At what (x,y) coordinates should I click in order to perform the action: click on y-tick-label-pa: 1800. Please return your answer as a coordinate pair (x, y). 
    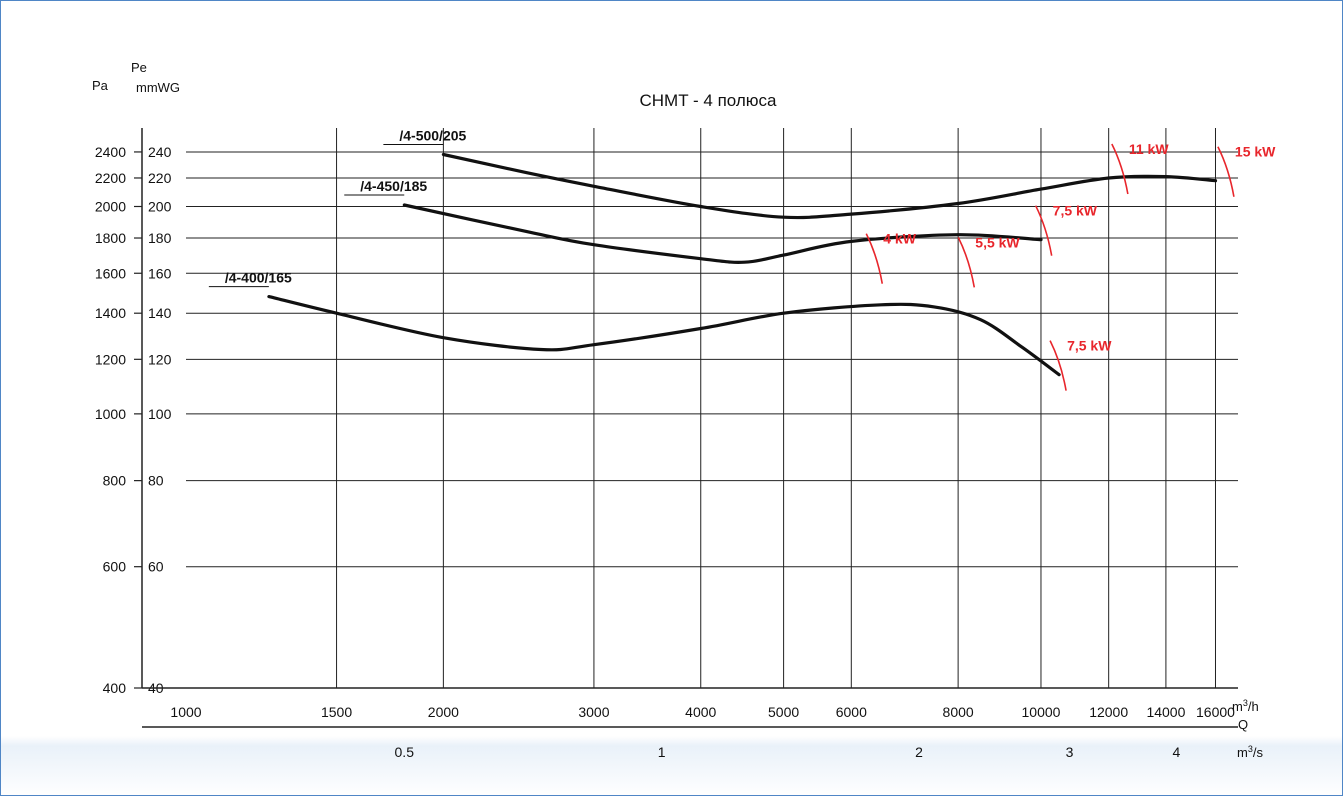
    Looking at the image, I should click on (110, 238).